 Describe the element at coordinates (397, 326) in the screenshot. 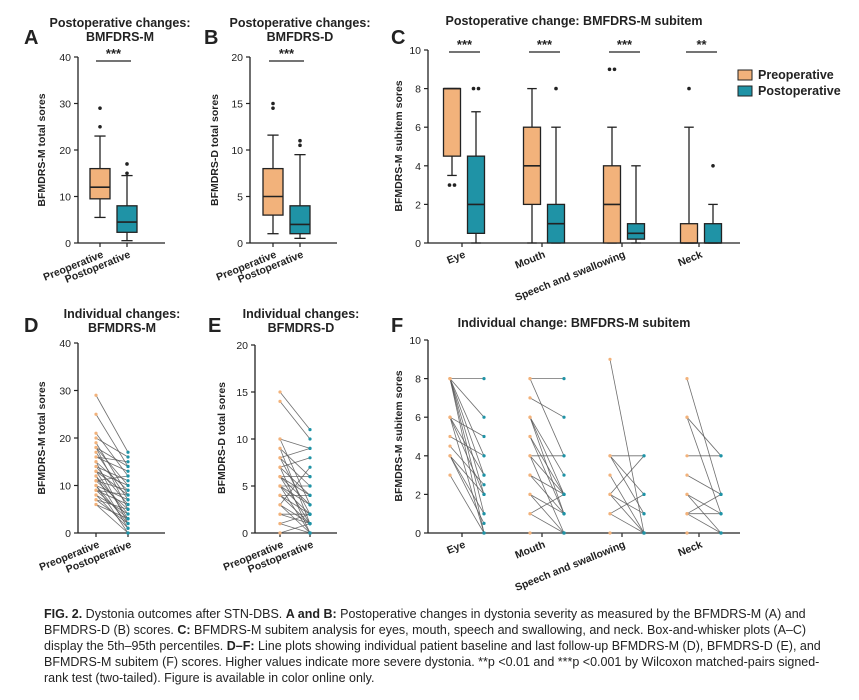

I see `panel-f-panel-label: F` at that location.